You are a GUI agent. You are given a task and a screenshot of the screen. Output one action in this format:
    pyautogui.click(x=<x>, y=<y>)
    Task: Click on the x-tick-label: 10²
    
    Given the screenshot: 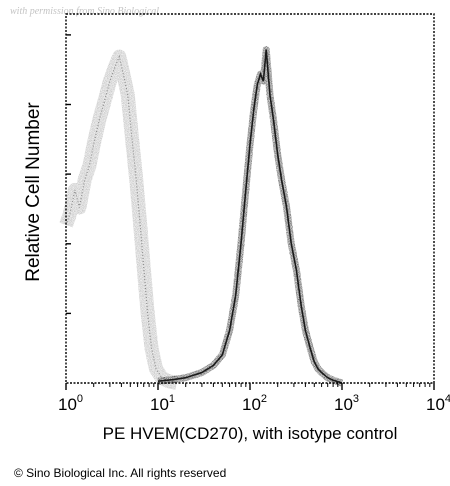 What is the action you would take?
    pyautogui.click(x=254, y=403)
    